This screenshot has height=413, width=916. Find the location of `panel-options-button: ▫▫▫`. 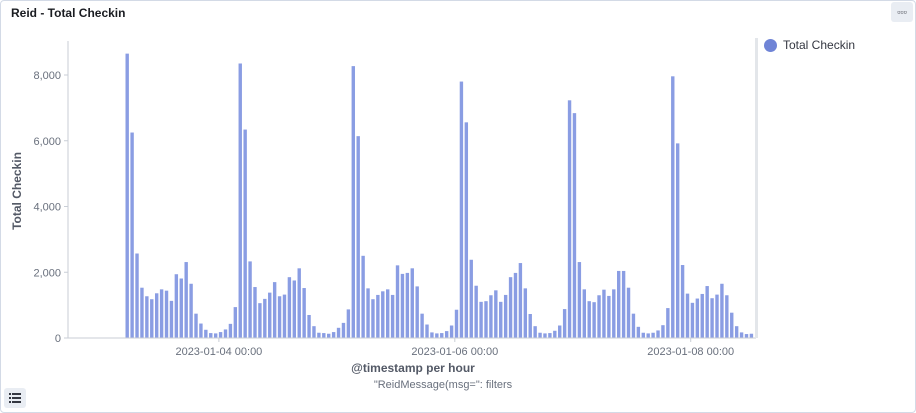

panel-options-button: ▫▫▫ is located at coordinates (902, 12).